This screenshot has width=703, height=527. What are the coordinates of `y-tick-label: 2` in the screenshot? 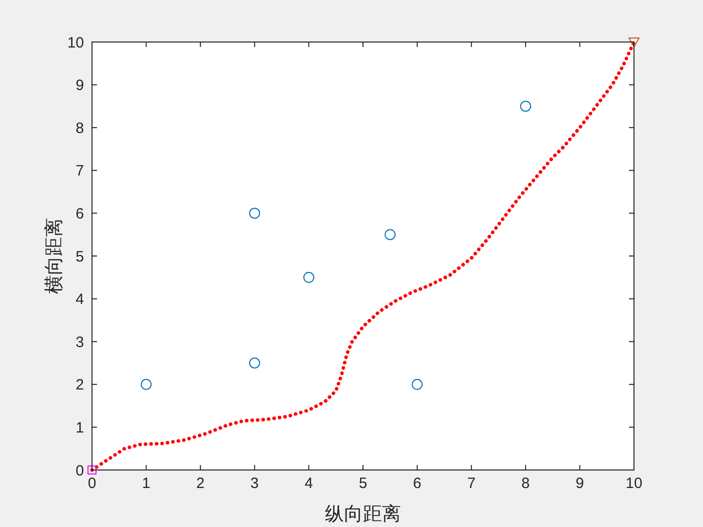 It's located at (80, 385).